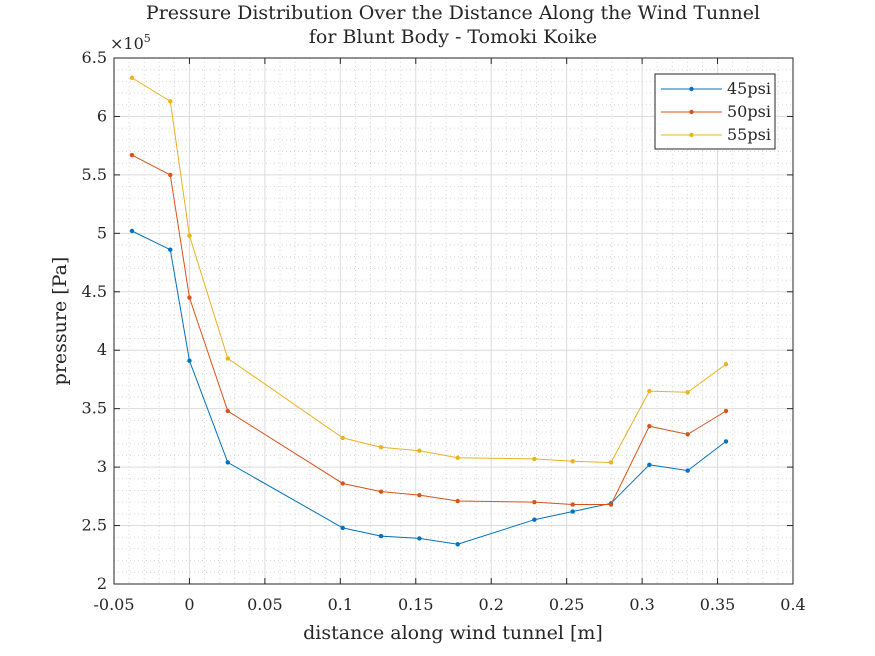 The height and width of the screenshot is (656, 875). I want to click on x-axis-label: distance along wind tunnel [m], so click(453, 633).